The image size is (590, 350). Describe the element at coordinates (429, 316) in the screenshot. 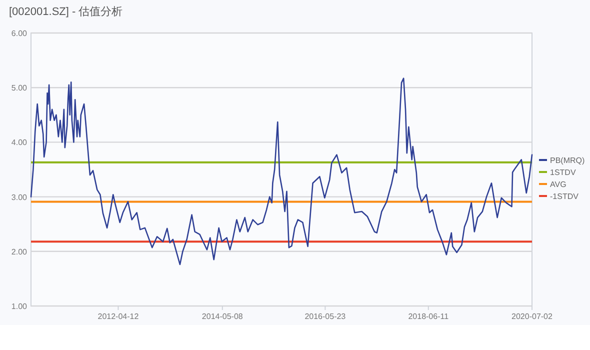

I see `x-tick-label: 2018-06-11` at that location.